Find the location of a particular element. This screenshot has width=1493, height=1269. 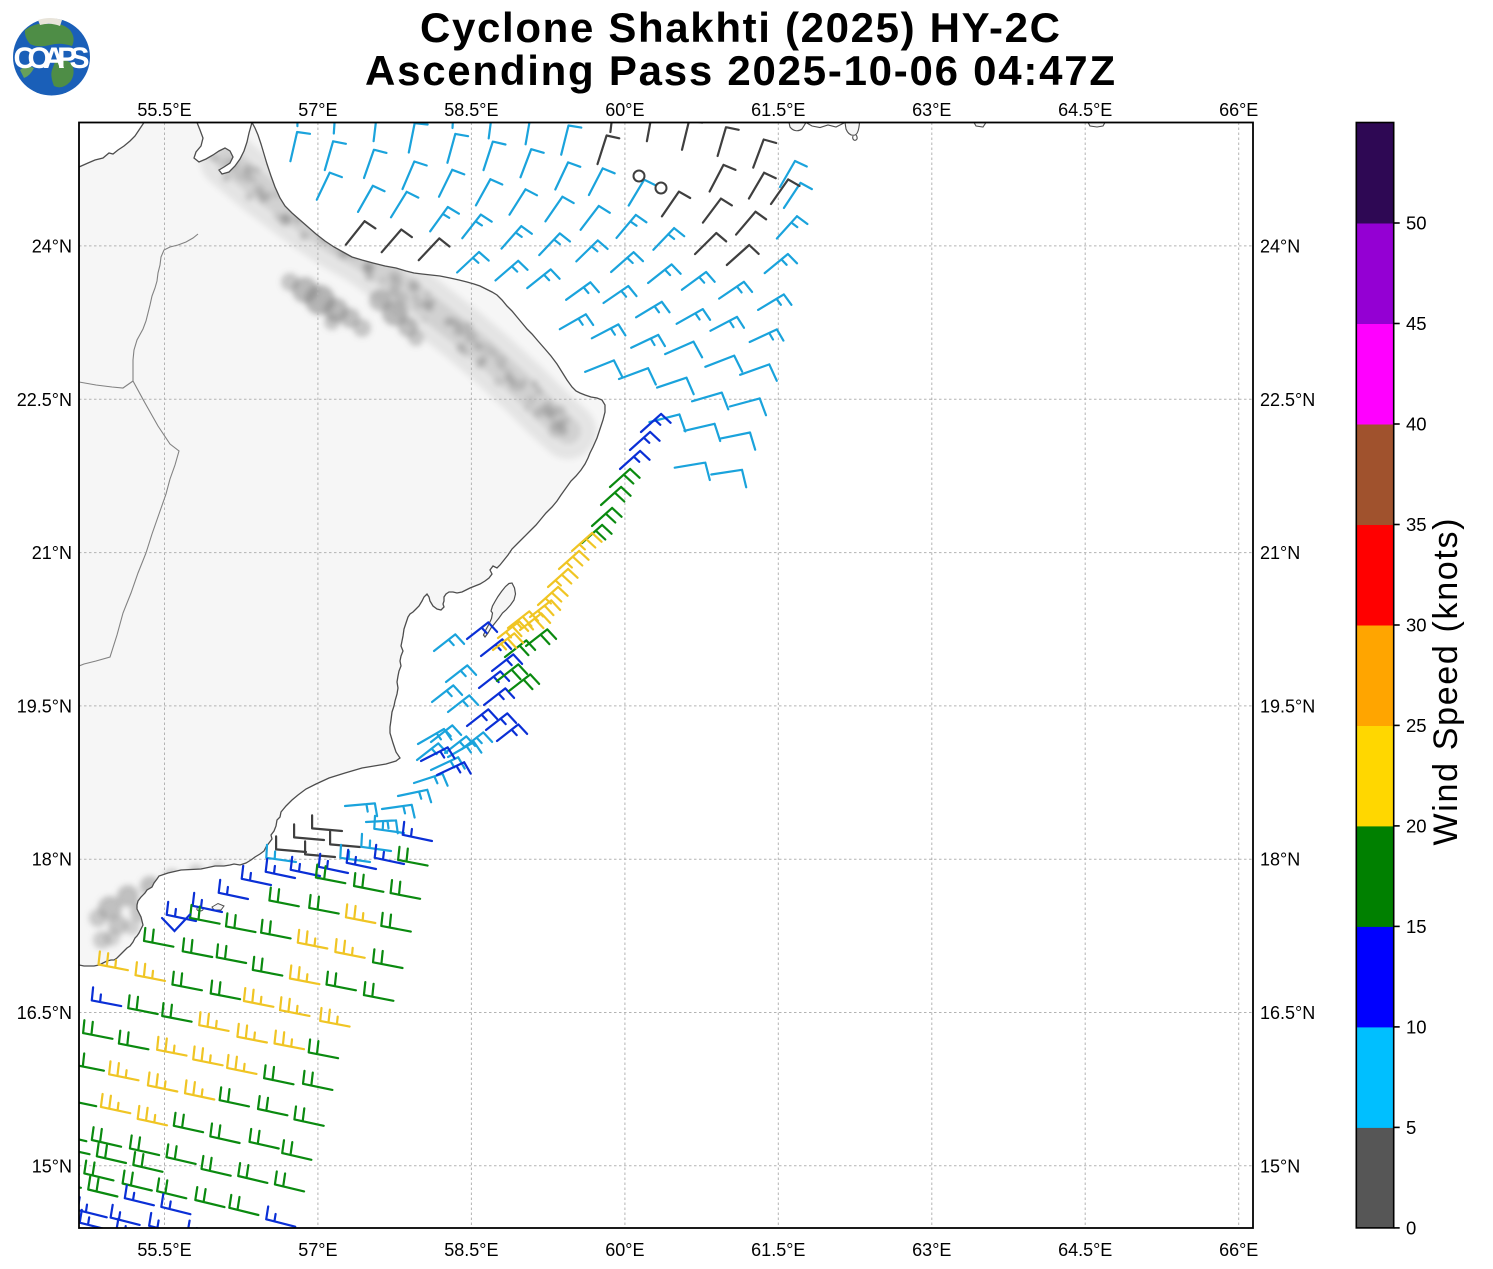

svg-text: 50 is located at coordinates (1416, 223).